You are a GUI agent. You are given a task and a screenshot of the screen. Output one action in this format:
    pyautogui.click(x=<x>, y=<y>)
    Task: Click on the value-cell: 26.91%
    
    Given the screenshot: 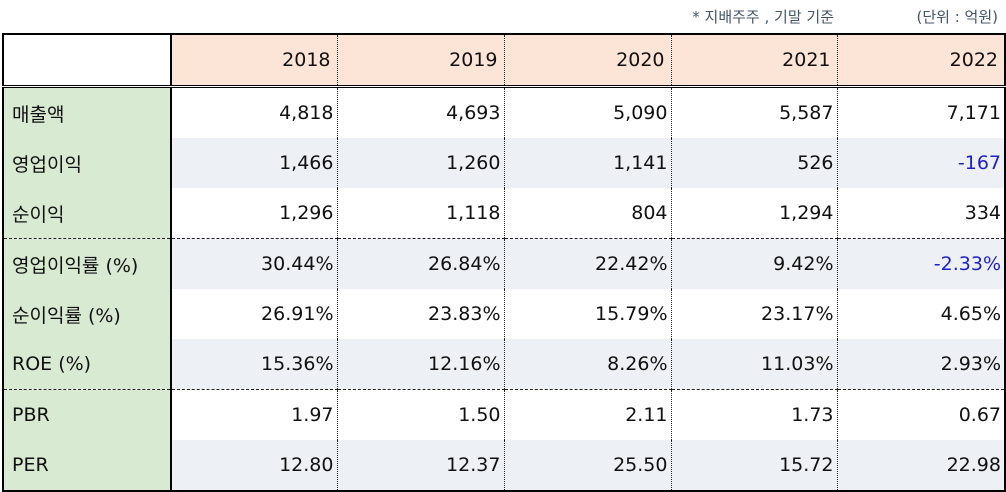 What is the action you would take?
    pyautogui.click(x=253, y=314)
    